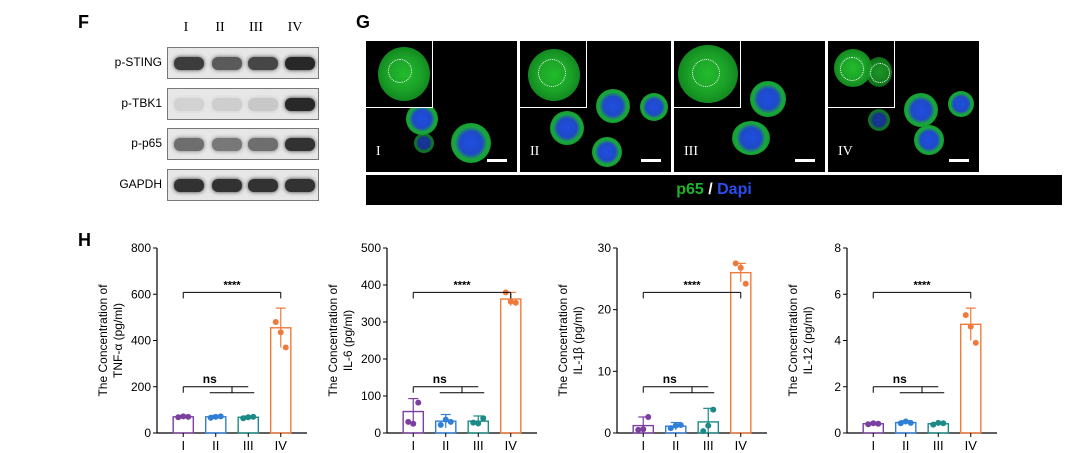 This screenshot has width=1080, height=453. Describe the element at coordinates (441, 106) in the screenshot. I see `micrograph-i: I` at that location.